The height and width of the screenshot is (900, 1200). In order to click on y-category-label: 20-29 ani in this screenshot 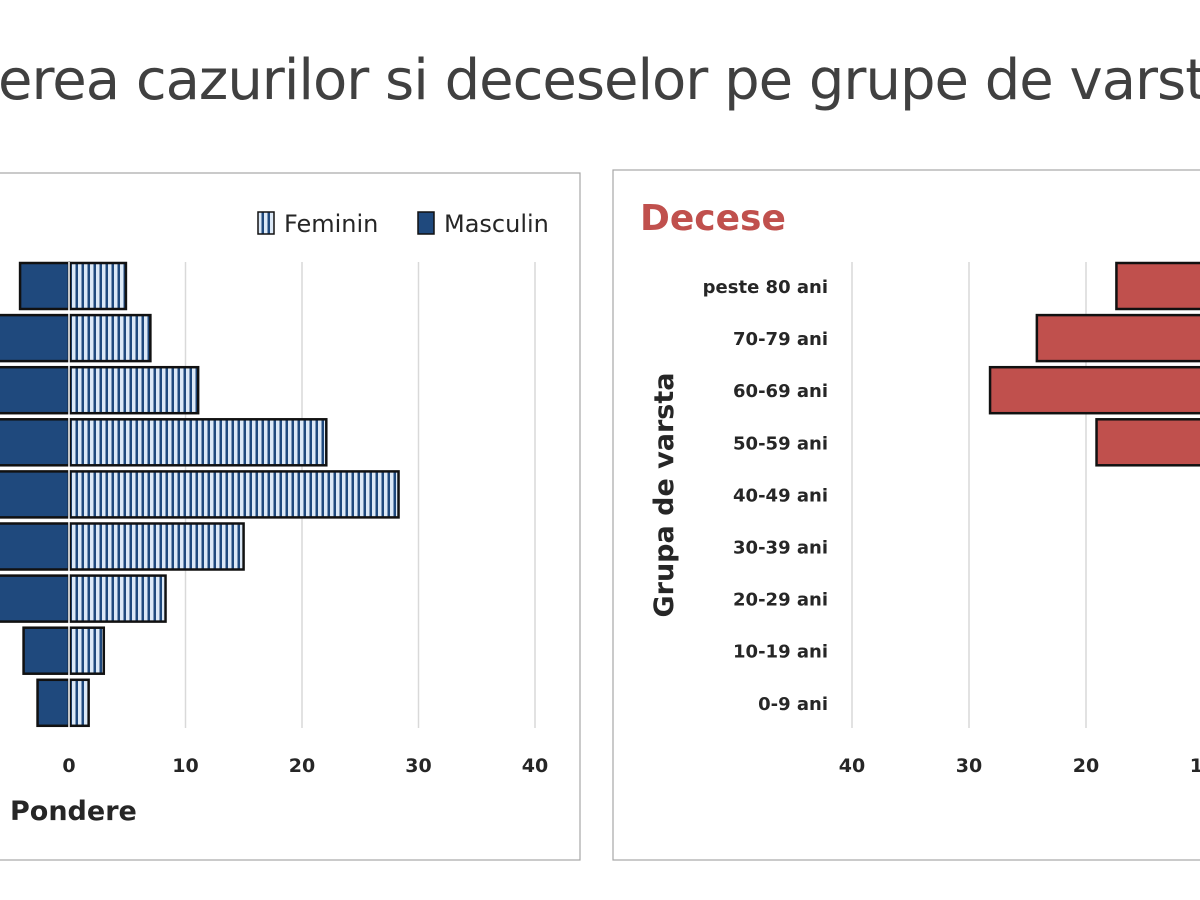, I will do `click(780, 600)`.